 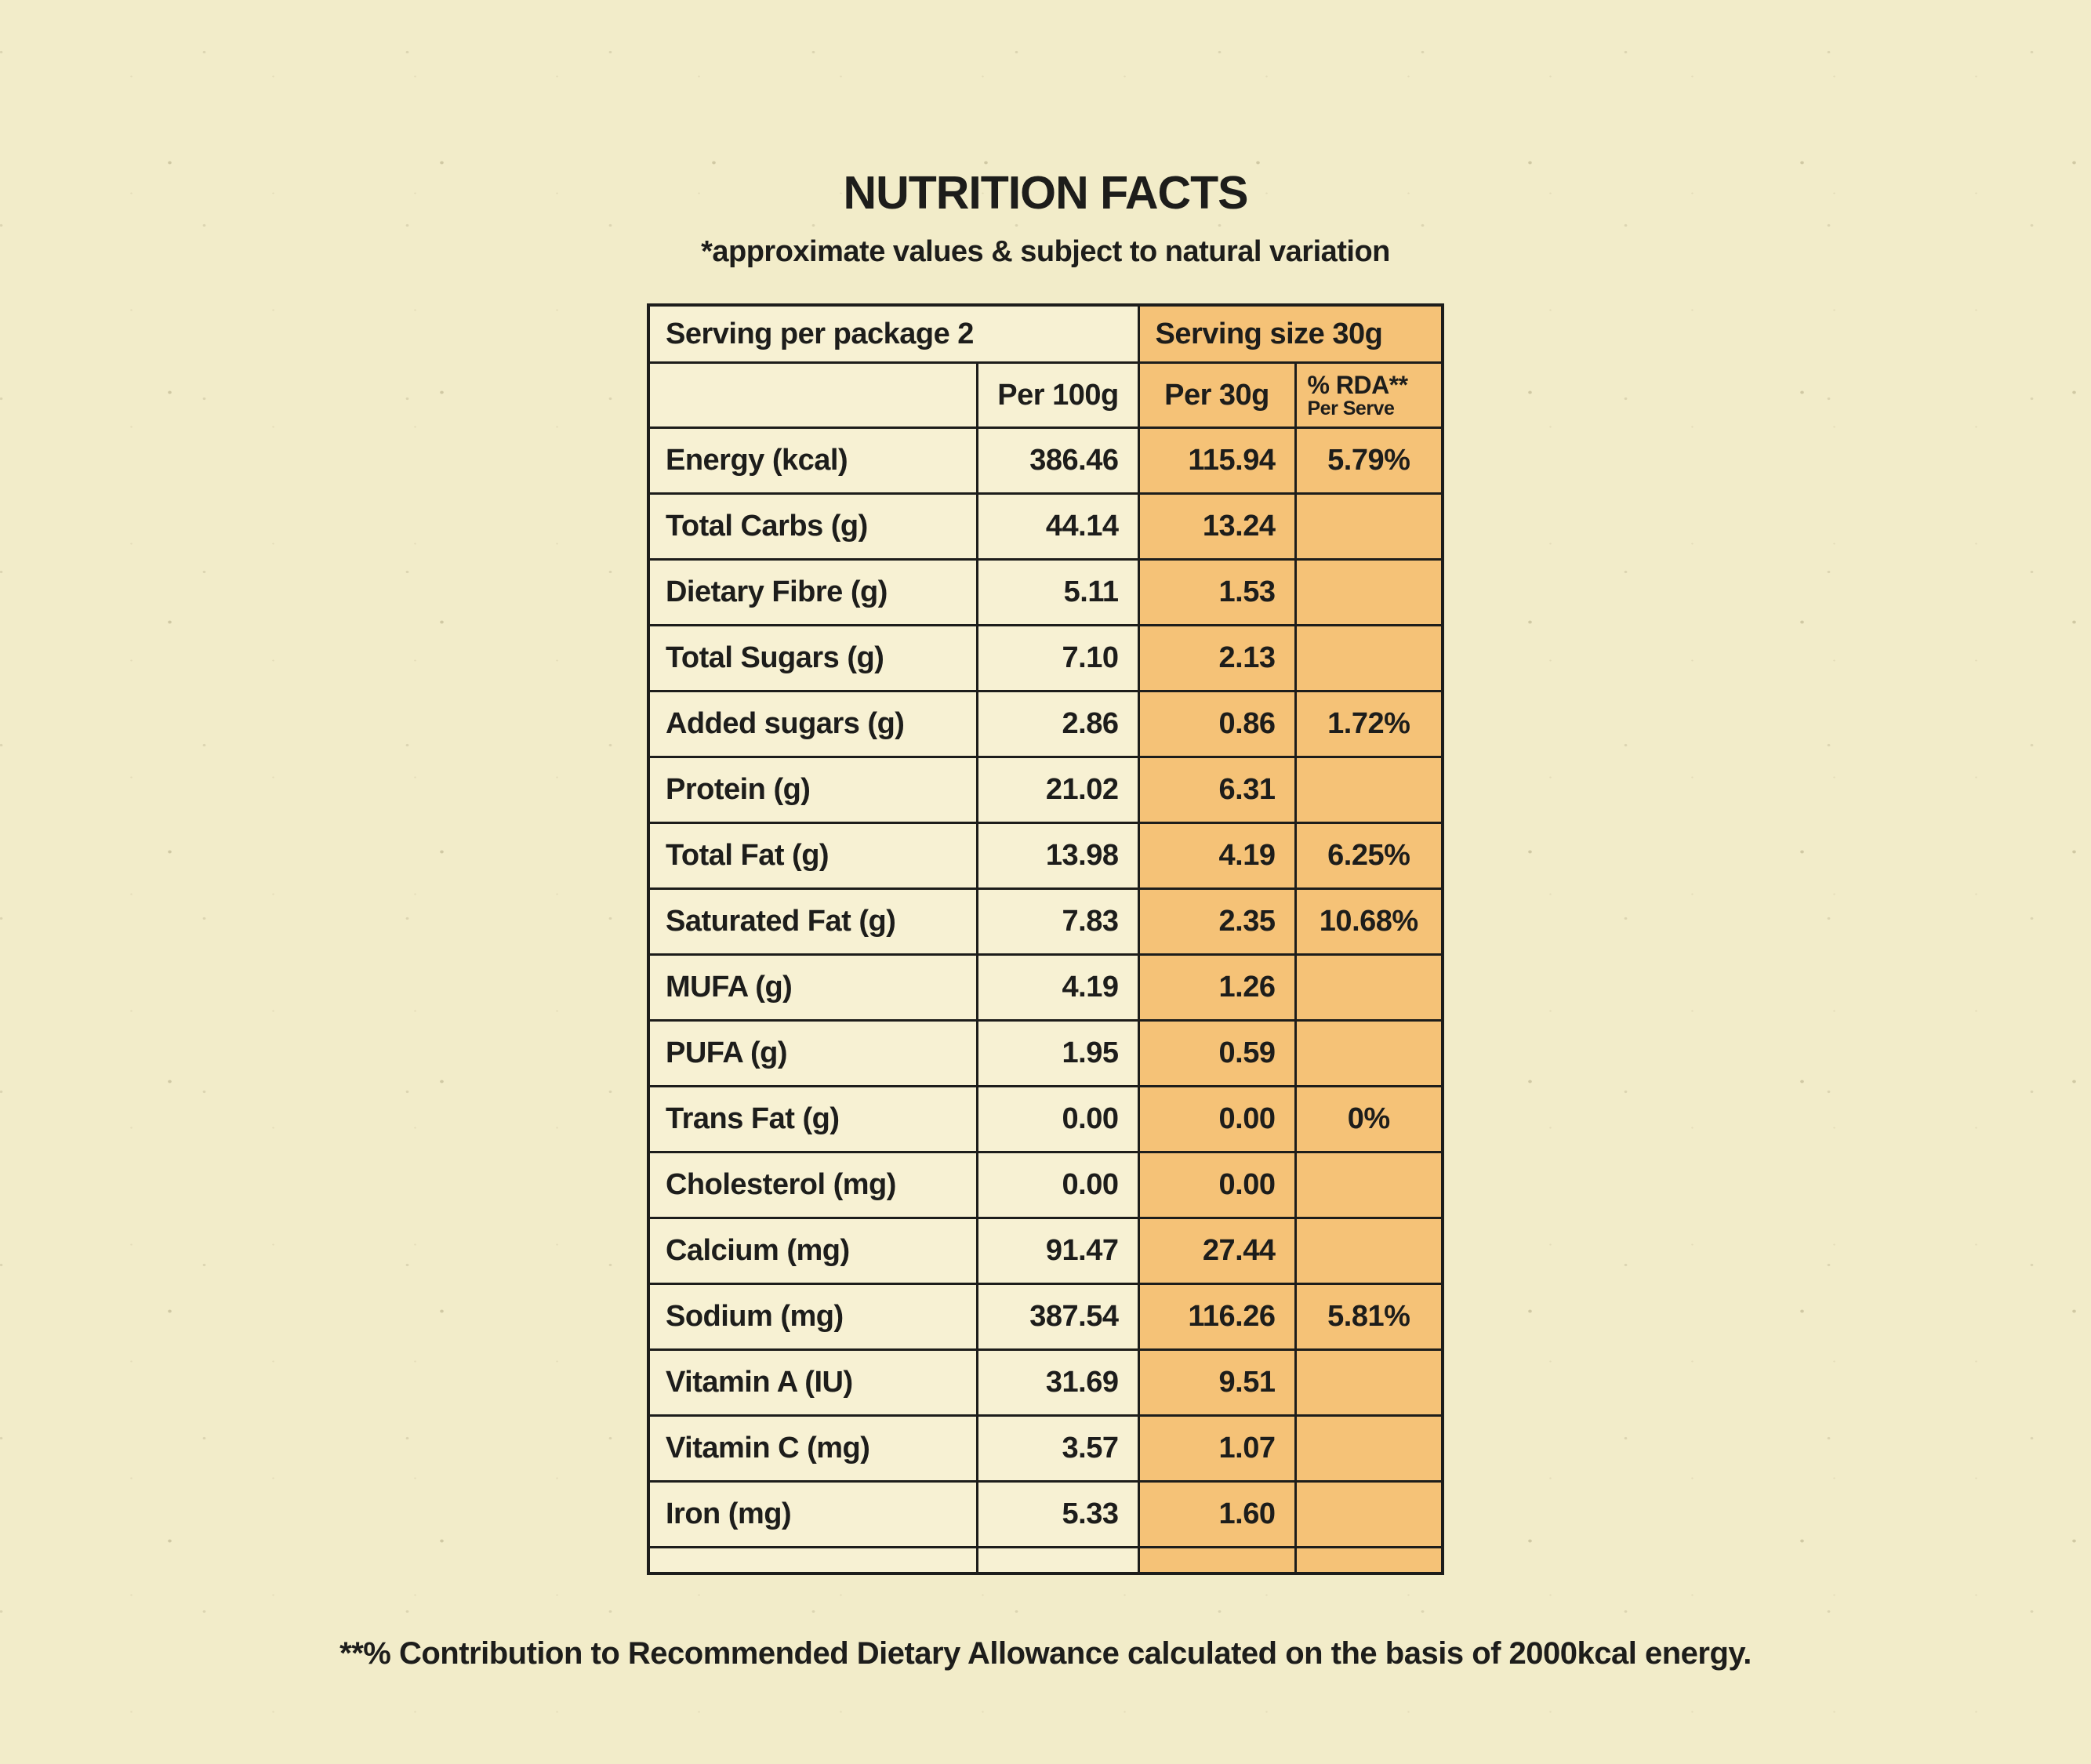 I want to click on column-header-row: Per 100g Per 30g % RDA** Per Serve, so click(x=1045, y=395).